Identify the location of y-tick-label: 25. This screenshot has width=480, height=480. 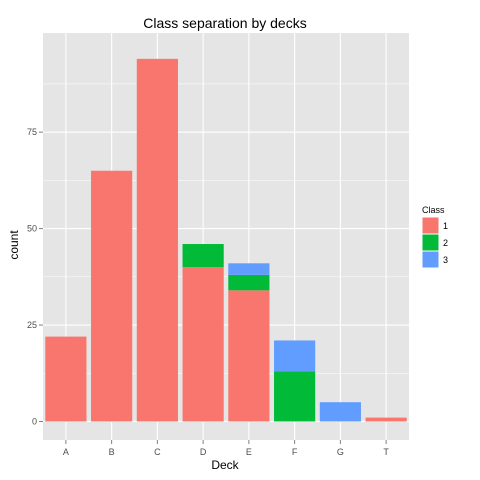
(32, 325).